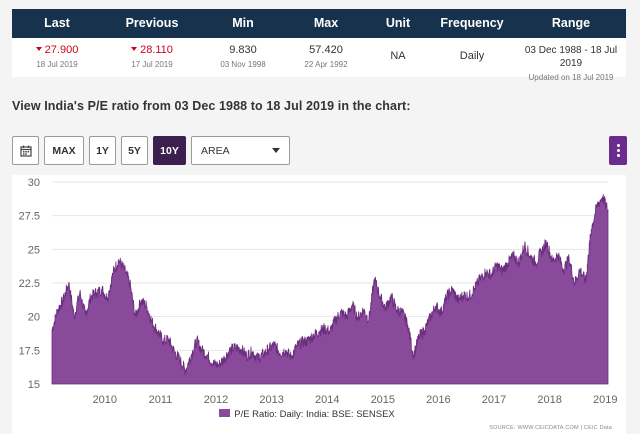 The width and height of the screenshot is (640, 434). Describe the element at coordinates (34, 183) in the screenshot. I see `y-tick-label: 30` at that location.